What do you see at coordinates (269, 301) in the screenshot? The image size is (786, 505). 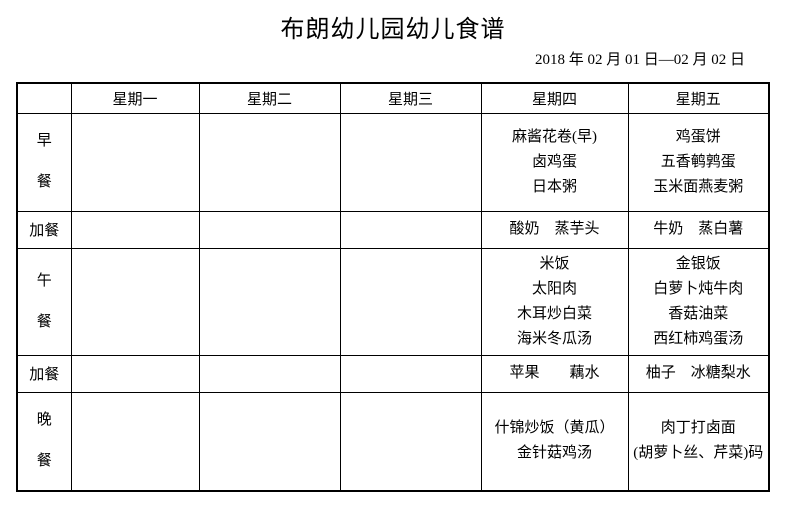 I see `meal-cell-lunch-tuesday` at bounding box center [269, 301].